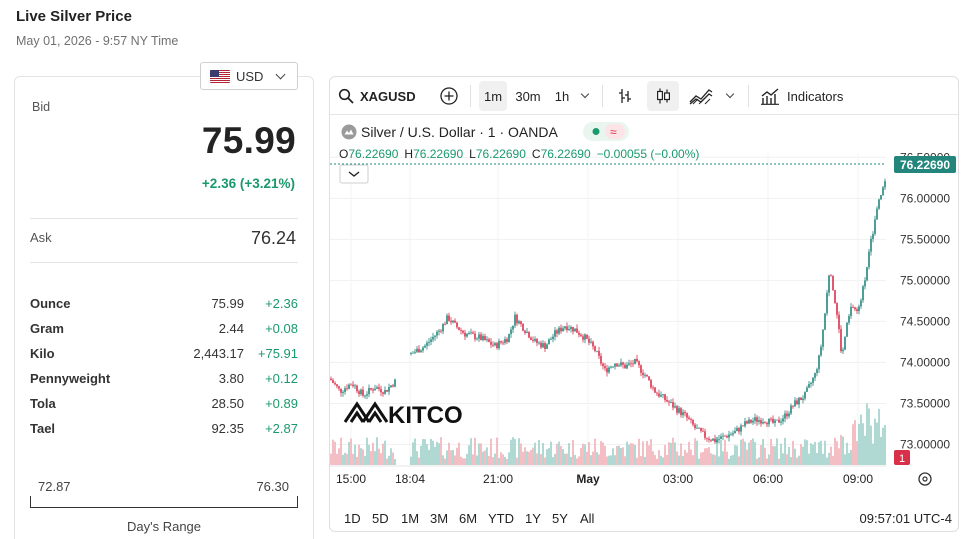 Image resolution: width=967 pixels, height=539 pixels. What do you see at coordinates (587, 518) in the screenshot?
I see `range-all-button: All` at bounding box center [587, 518].